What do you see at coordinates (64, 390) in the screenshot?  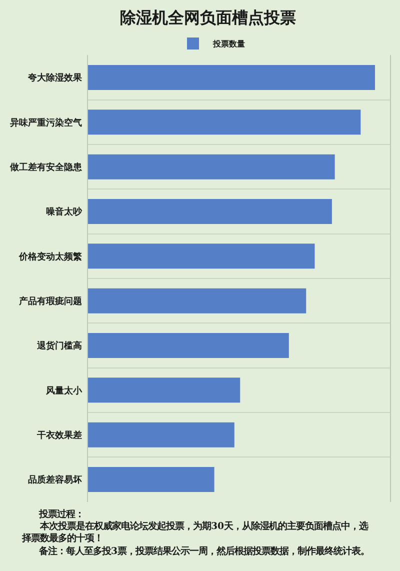 I see `y-tick-label: 风量太小` at bounding box center [64, 390].